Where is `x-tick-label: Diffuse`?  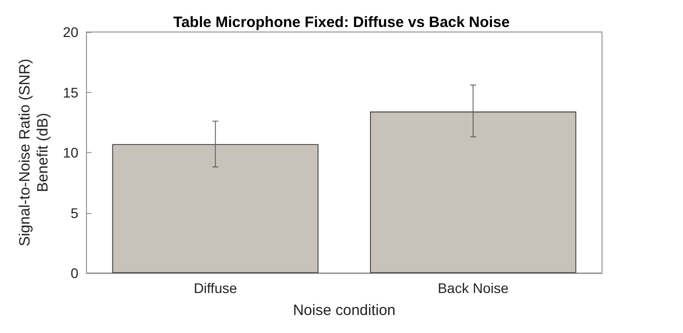
x-tick-label: Diffuse is located at coordinates (216, 288).